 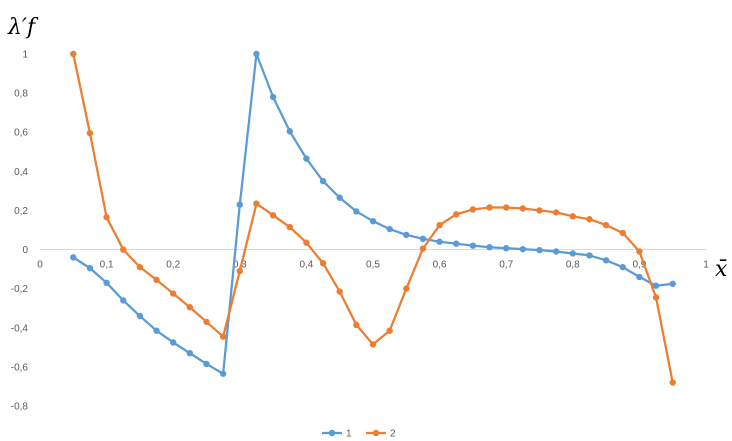 What do you see at coordinates (25, 250) in the screenshot?
I see `y-tick-label: 0` at bounding box center [25, 250].